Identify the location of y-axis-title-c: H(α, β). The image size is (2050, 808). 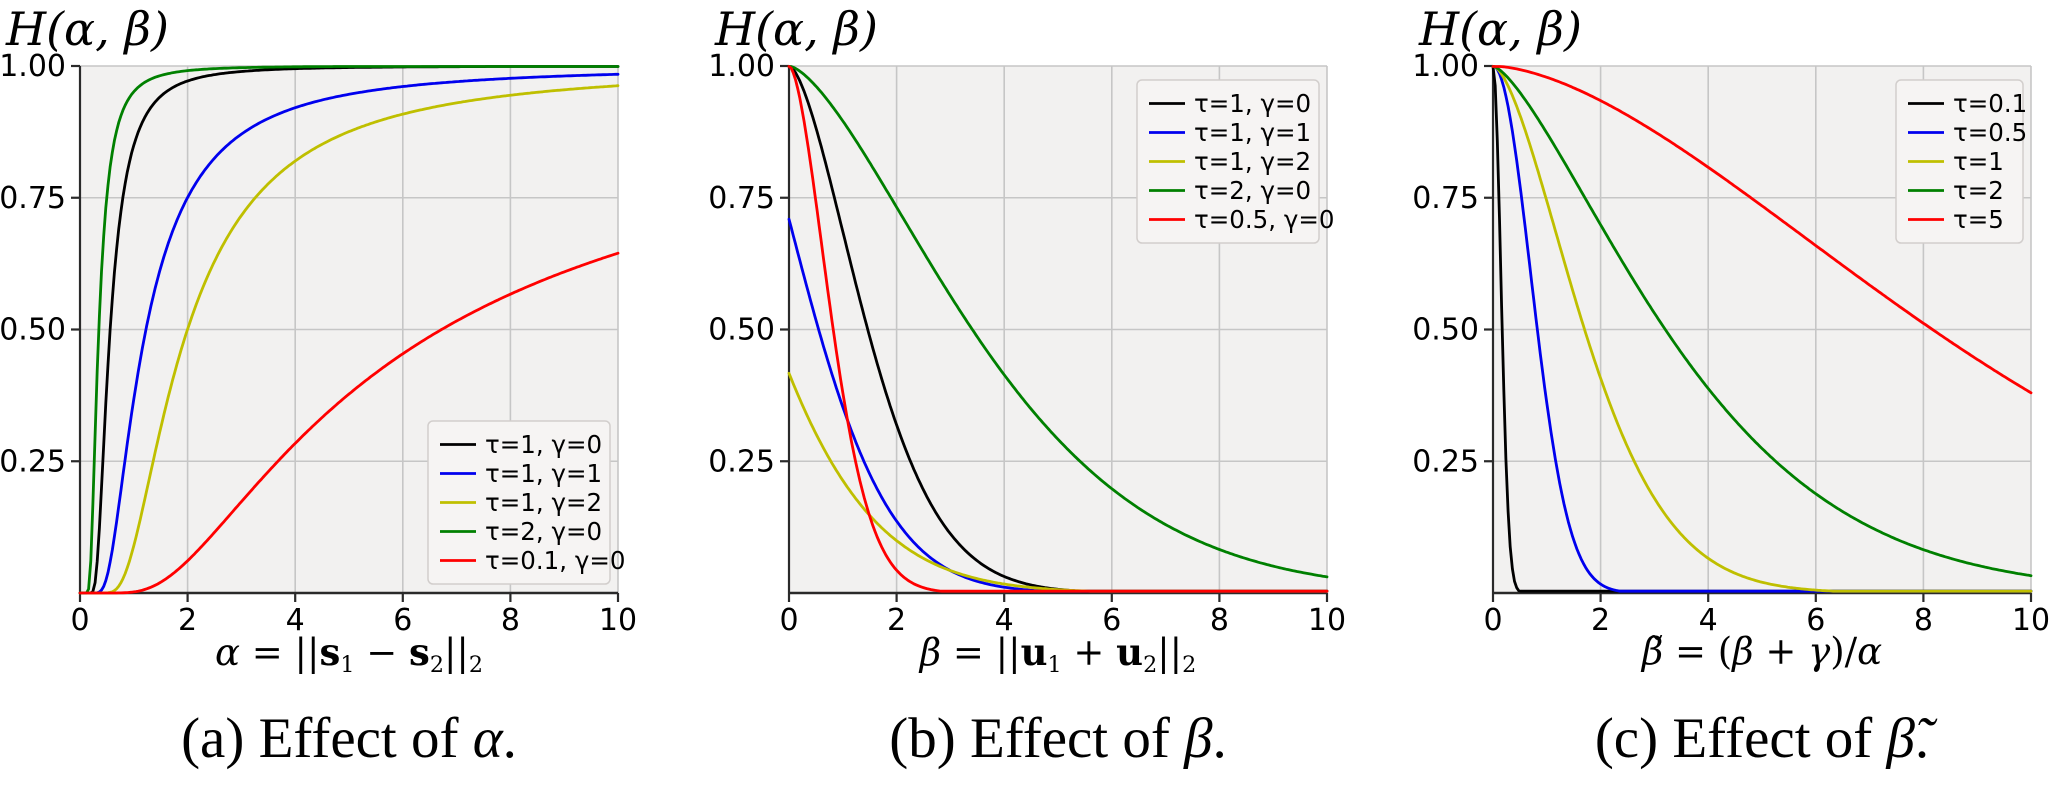
(1500, 29).